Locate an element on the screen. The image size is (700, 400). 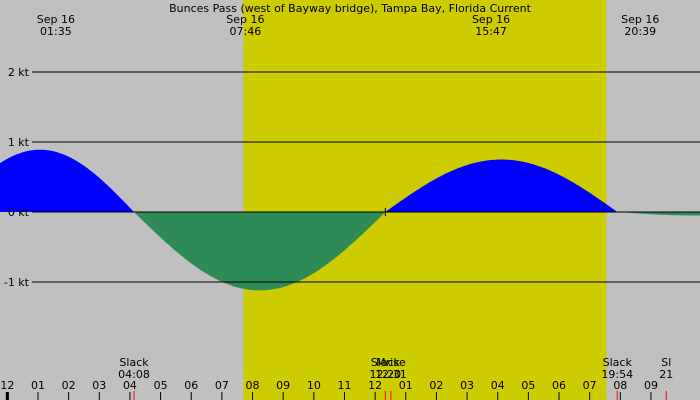
event-time-label-6: 21 is located at coordinates (666, 374).